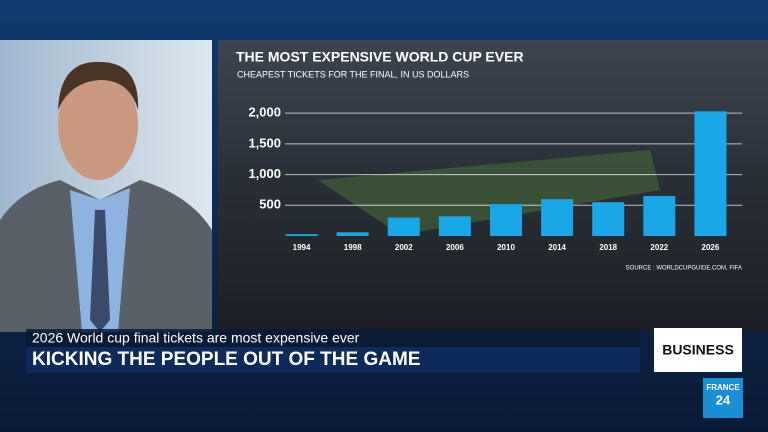 The width and height of the screenshot is (768, 432). I want to click on subtitle-bar, so click(333, 338).